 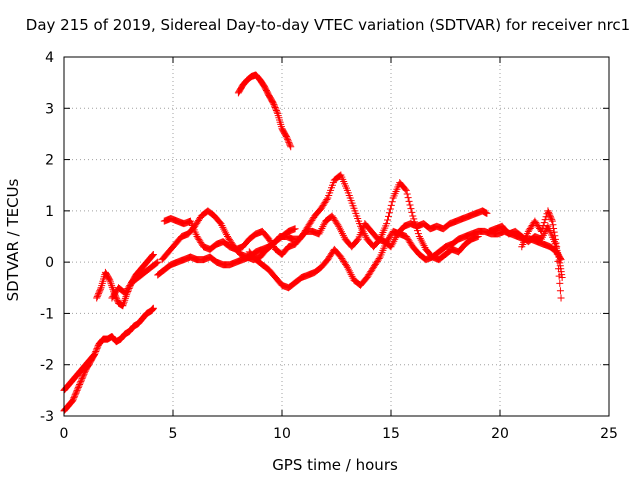 What do you see at coordinates (49, 263) in the screenshot?
I see `y-tick-label: 0` at bounding box center [49, 263].